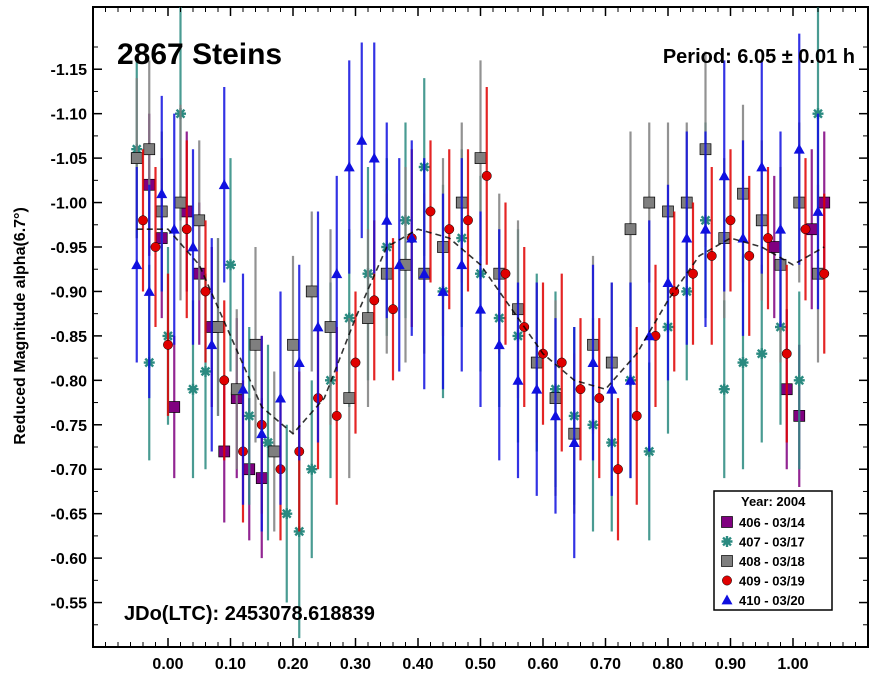 This screenshot has width=880, height=676. What do you see at coordinates (772, 542) in the screenshot?
I see `legend-label: 407 - 03/17` at bounding box center [772, 542].